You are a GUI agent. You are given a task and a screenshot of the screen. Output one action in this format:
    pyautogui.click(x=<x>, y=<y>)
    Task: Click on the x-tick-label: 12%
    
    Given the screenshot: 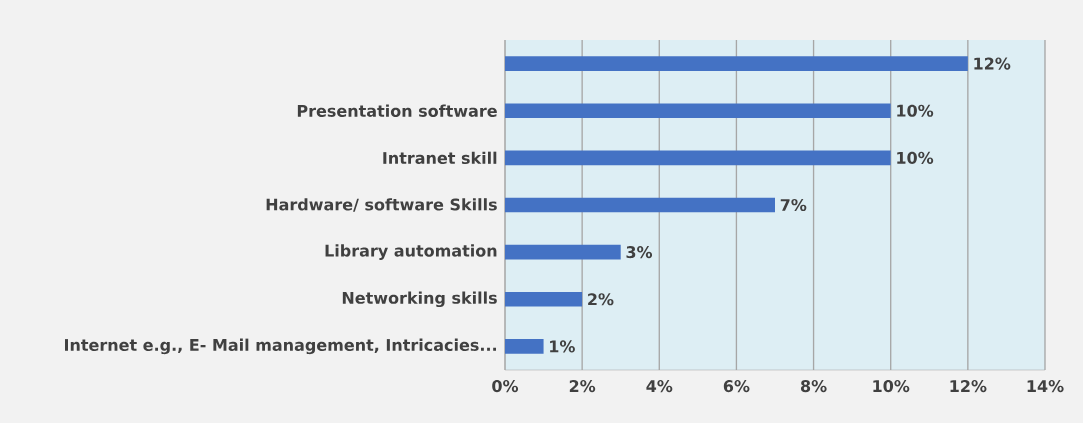 What is the action you would take?
    pyautogui.click(x=968, y=386)
    